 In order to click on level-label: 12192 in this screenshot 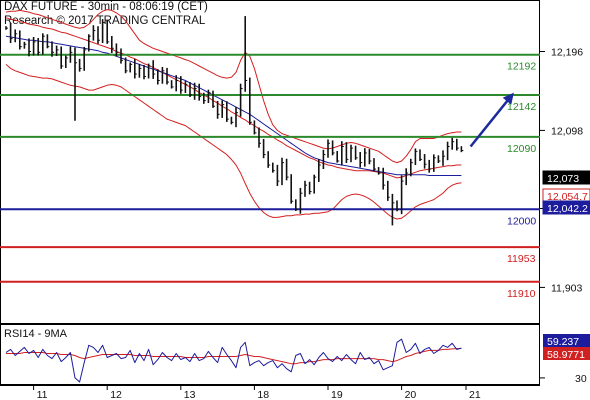, I will do `click(521, 67)`.